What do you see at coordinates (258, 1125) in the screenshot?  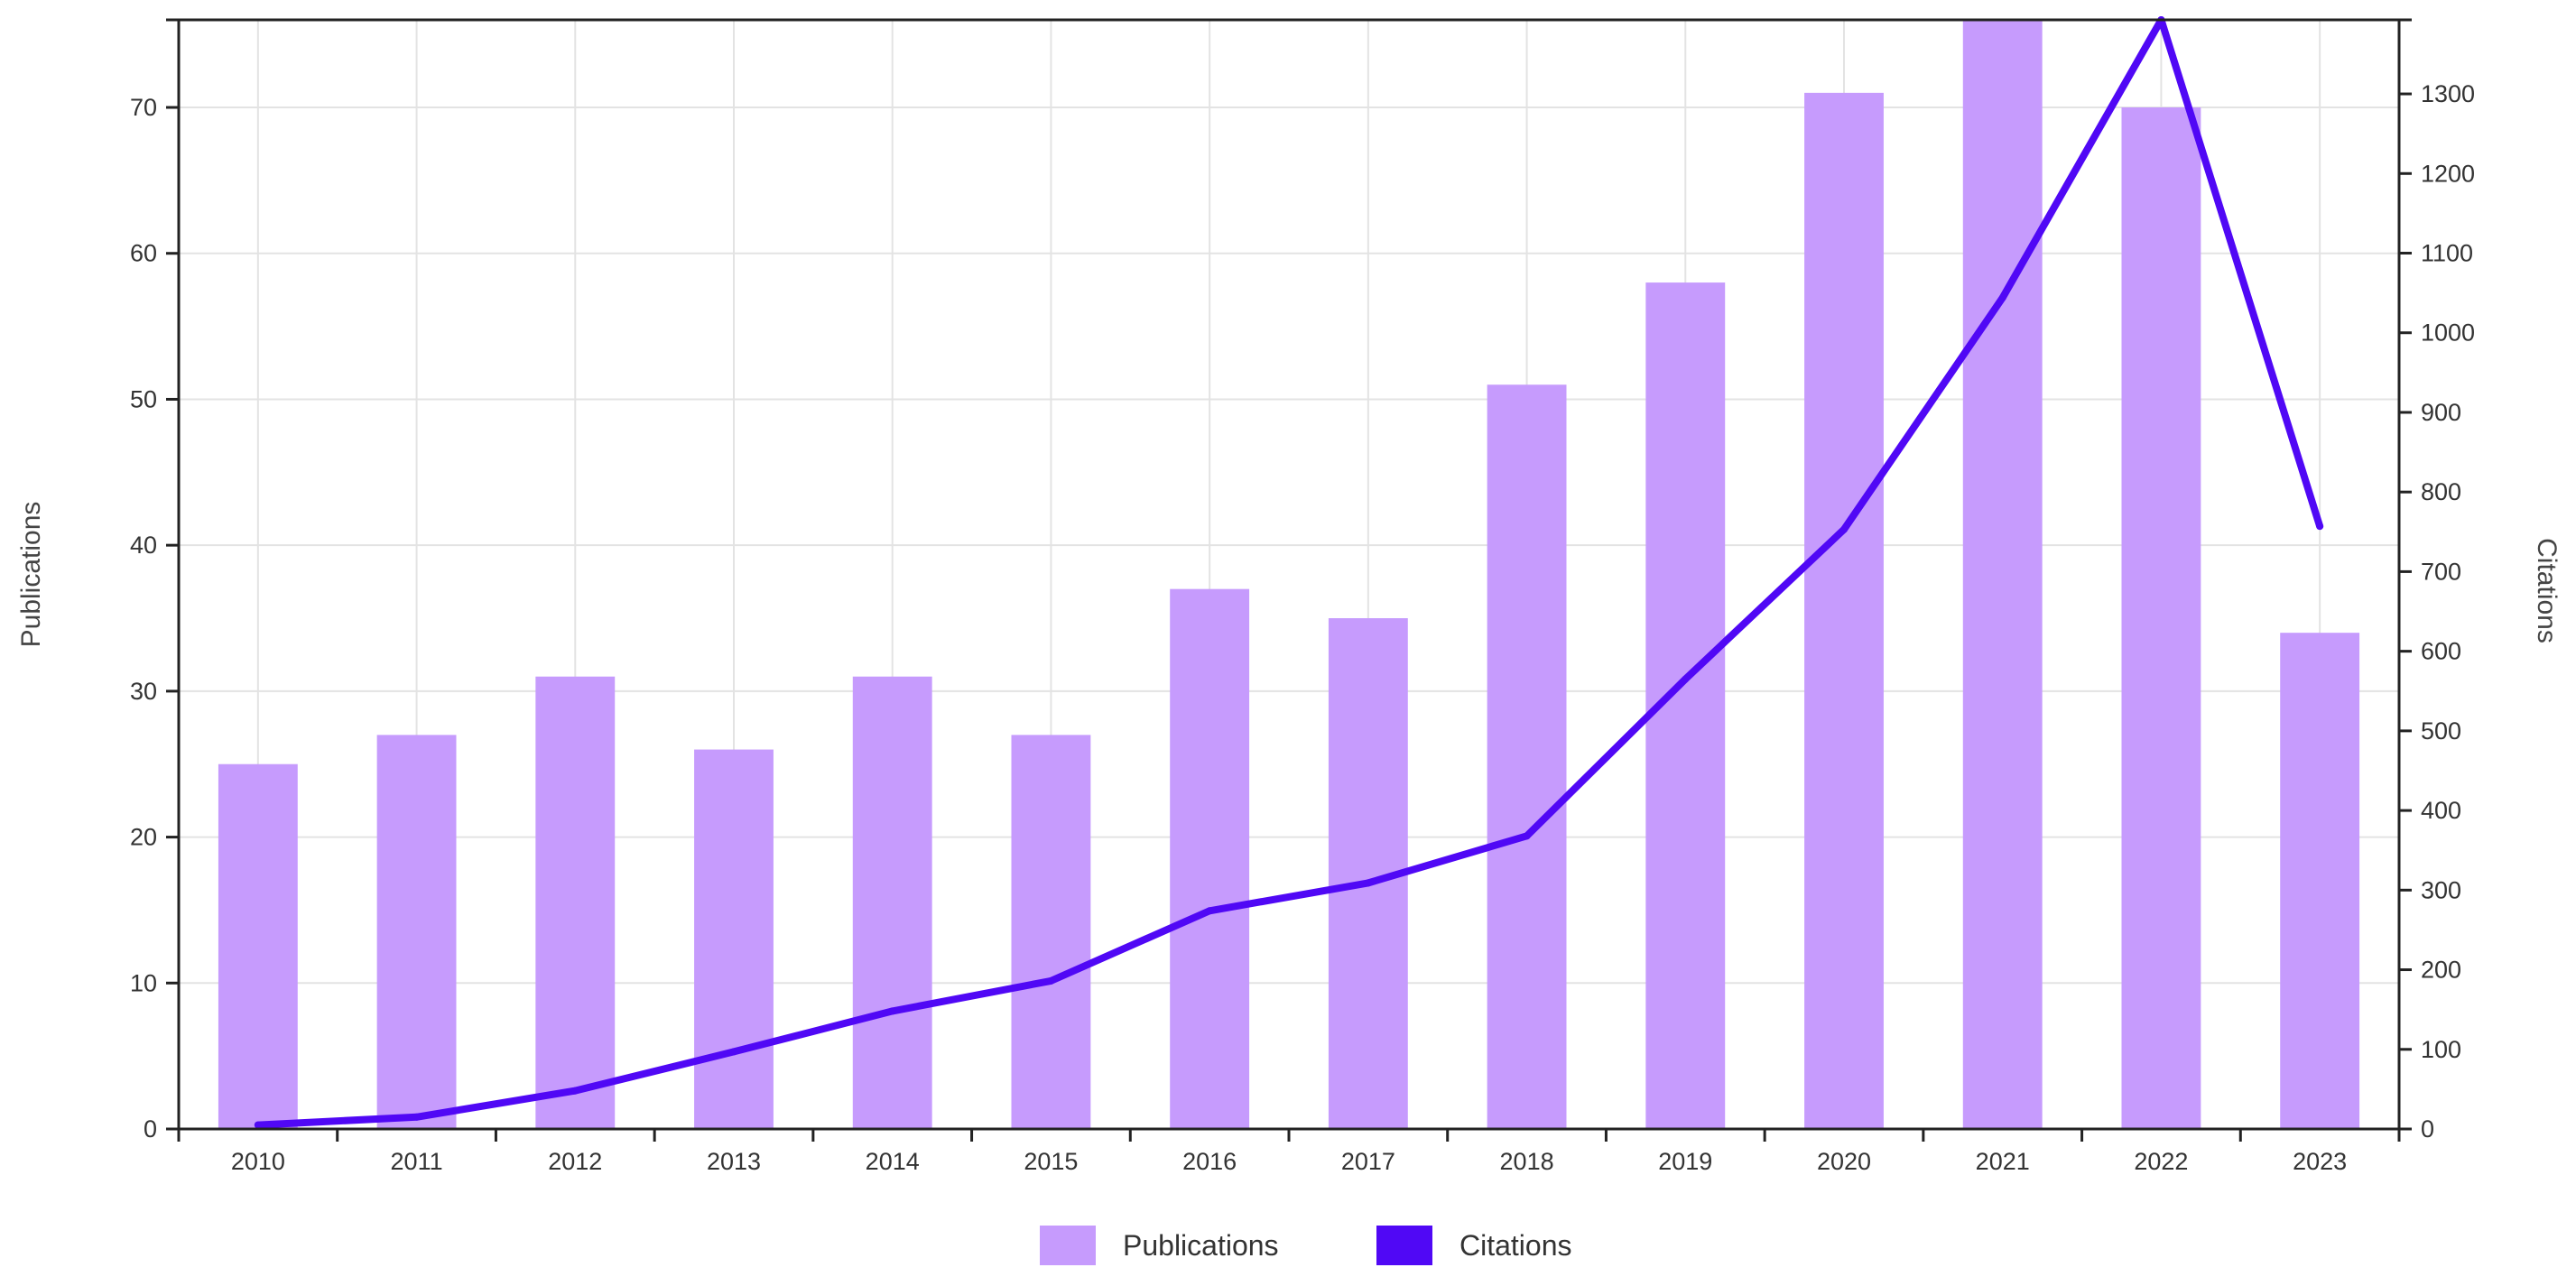 I see `point-citations-2010` at bounding box center [258, 1125].